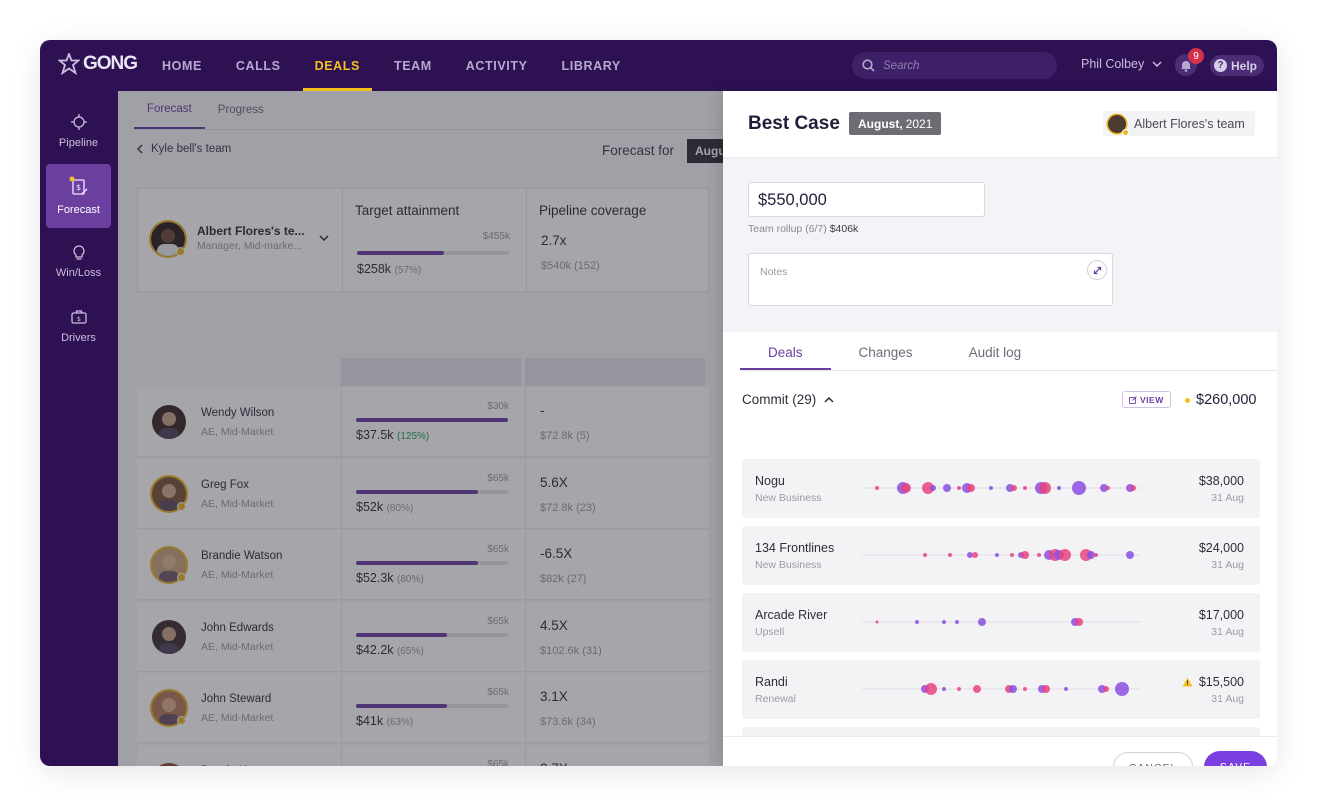 The width and height of the screenshot is (1317, 806). I want to click on month-selector: Augu, so click(707, 151).